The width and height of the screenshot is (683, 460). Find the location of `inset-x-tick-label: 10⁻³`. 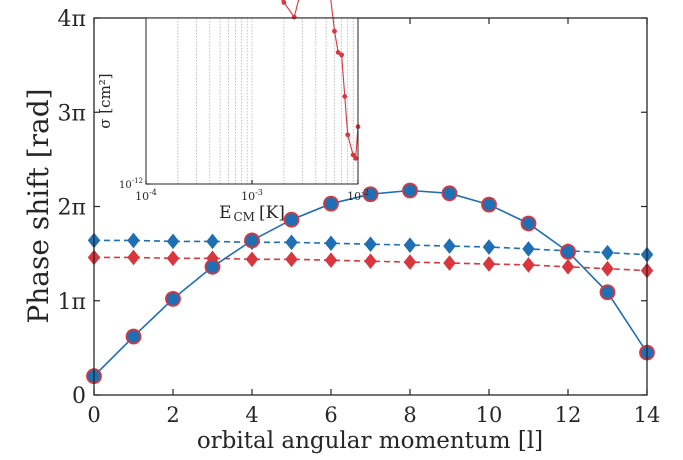

inset-x-tick-label: 10⁻³ is located at coordinates (252, 195).